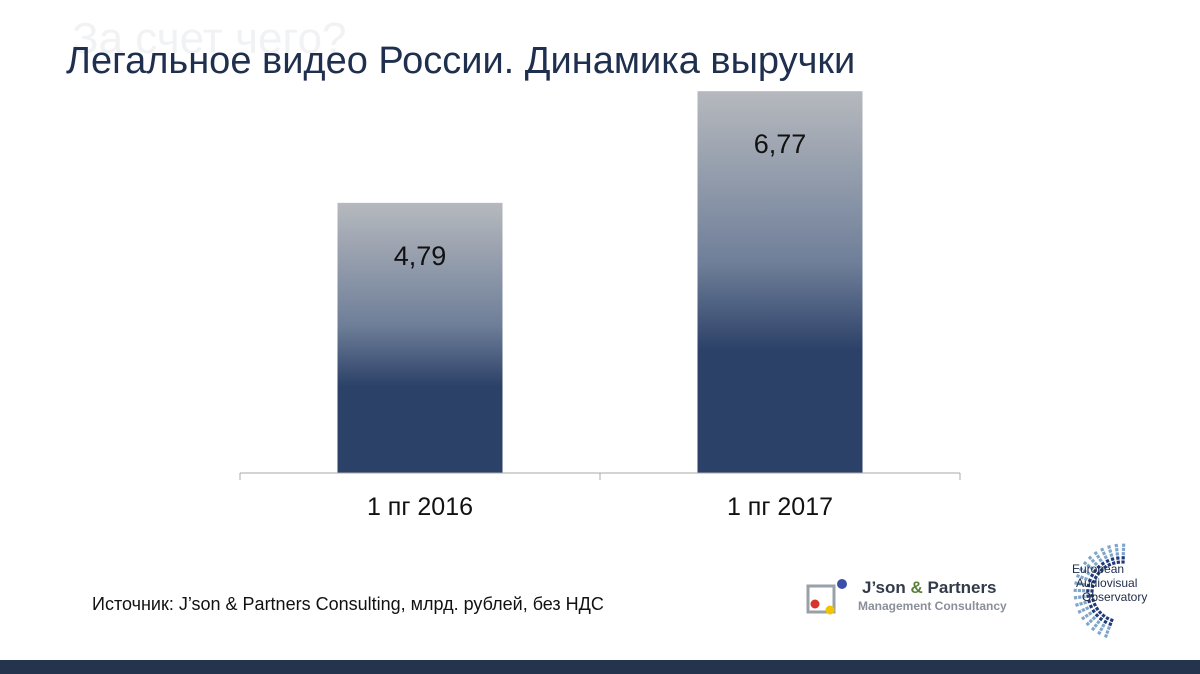 The image size is (1200, 674). What do you see at coordinates (929, 587) in the screenshot?
I see `json-partners-name: J’son & Partners` at bounding box center [929, 587].